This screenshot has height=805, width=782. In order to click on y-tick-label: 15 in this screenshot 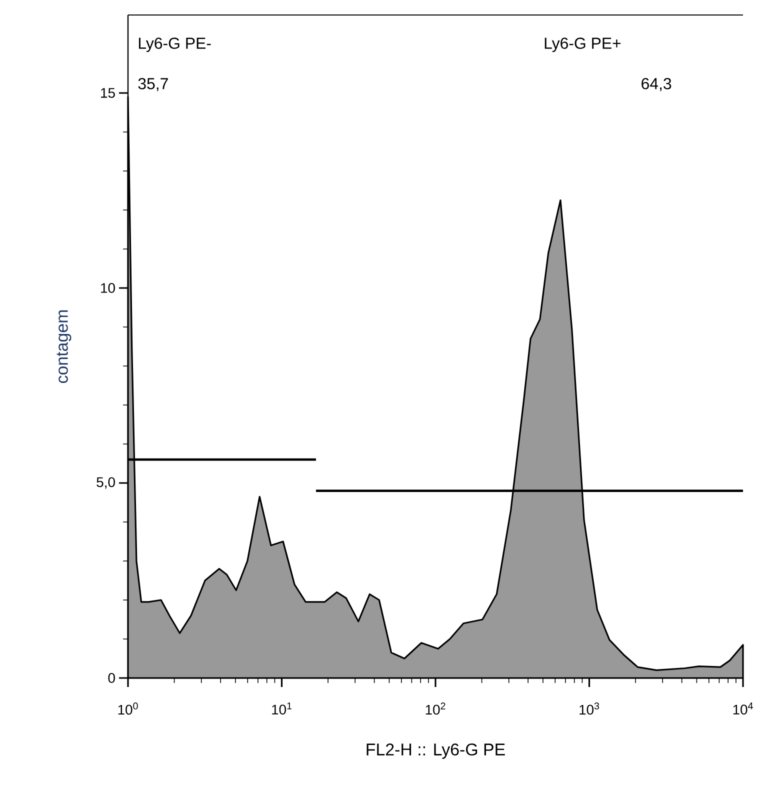, I will do `click(108, 93)`.